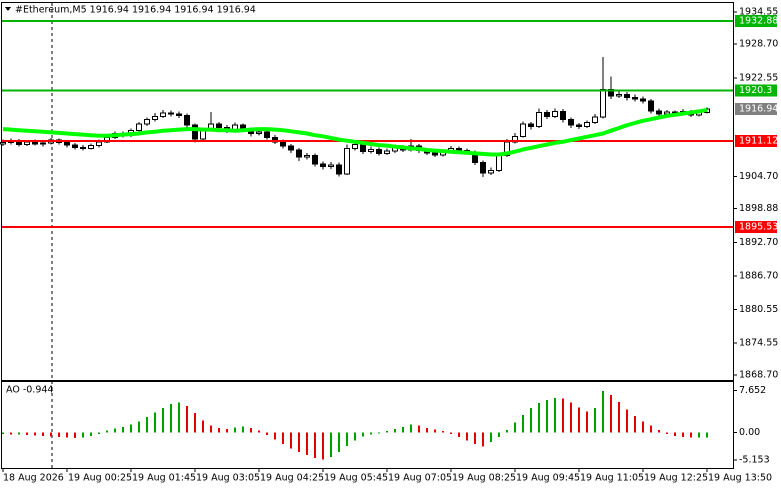 Image resolution: width=781 pixels, height=489 pixels. I want to click on x-tick-label: 19 Aug 08:25, so click(484, 478).